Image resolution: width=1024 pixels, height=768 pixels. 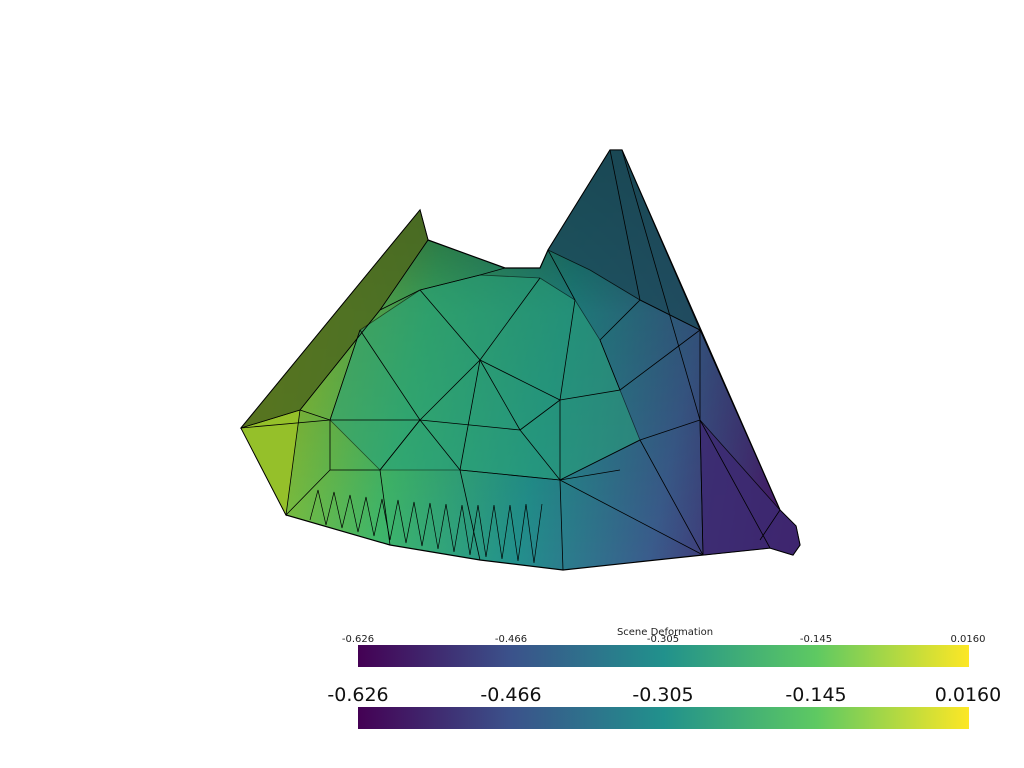 I want to click on small-tick-label: 0.0160, so click(x=968, y=639).